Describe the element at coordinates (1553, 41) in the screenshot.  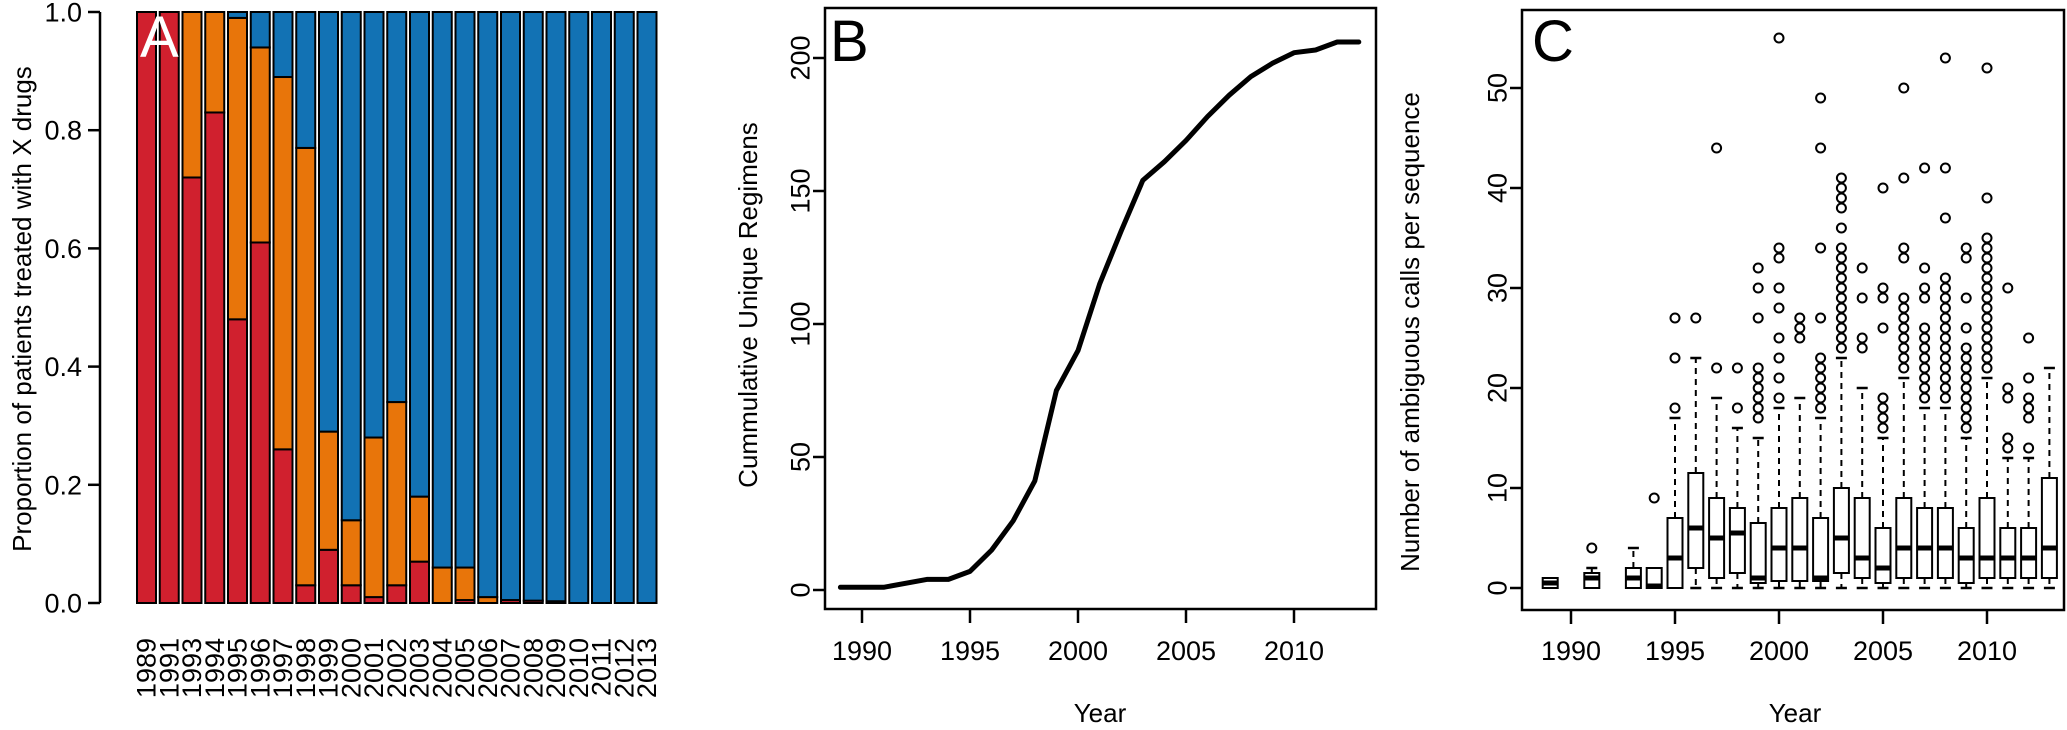
I see `panel-c-letter: C` at that location.